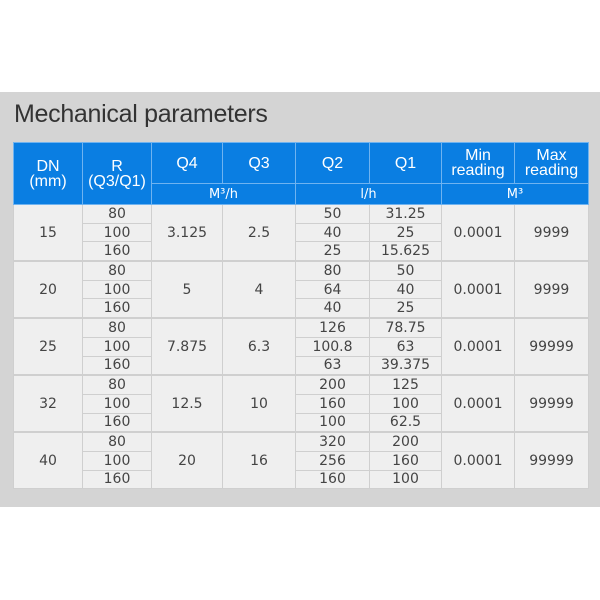  What do you see at coordinates (187, 163) in the screenshot?
I see `header-q4: Q4` at bounding box center [187, 163].